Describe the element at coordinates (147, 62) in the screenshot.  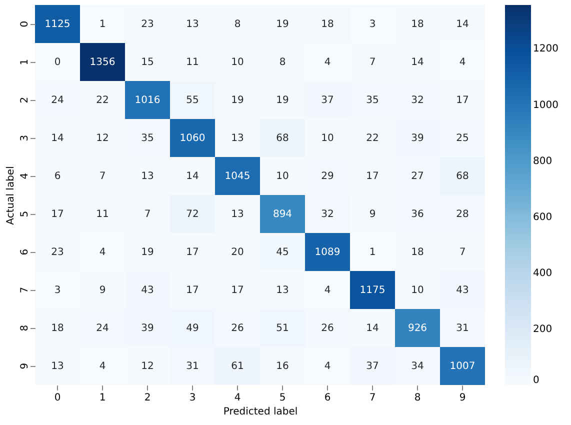
I see `data-label: 15` at that location.